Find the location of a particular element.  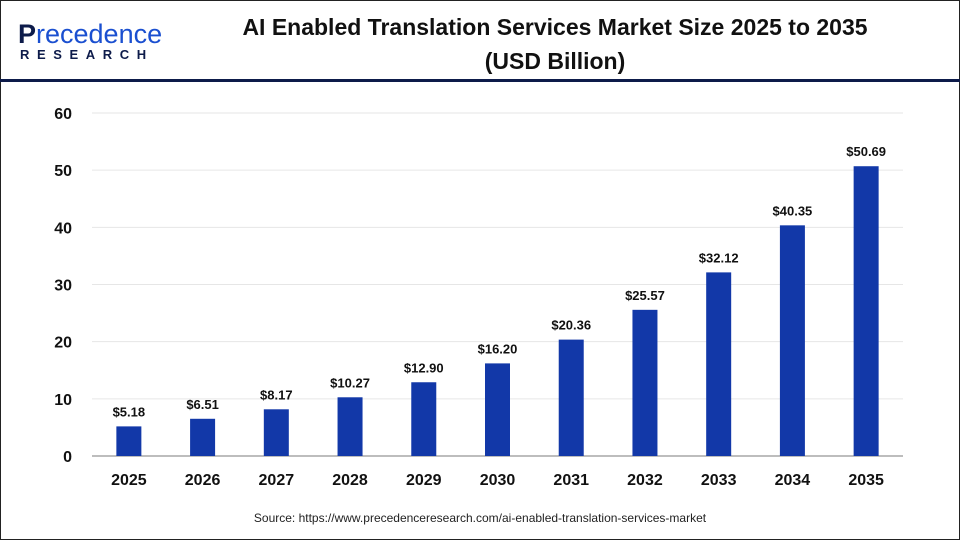

x-tick-label: 2033 is located at coordinates (719, 480).